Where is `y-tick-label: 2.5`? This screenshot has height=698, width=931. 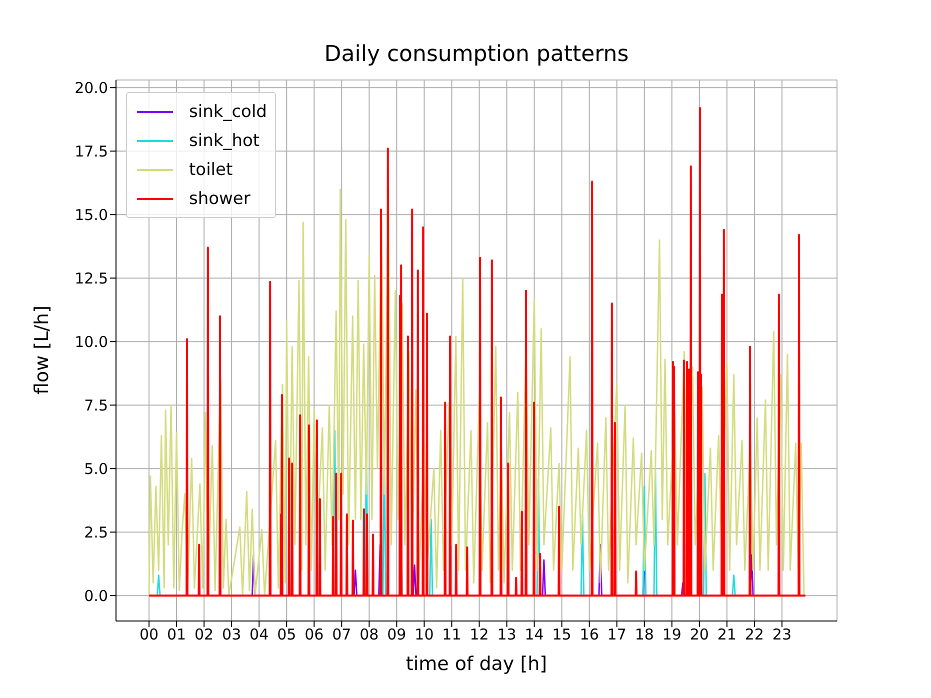 y-tick-label: 2.5 is located at coordinates (96, 532).